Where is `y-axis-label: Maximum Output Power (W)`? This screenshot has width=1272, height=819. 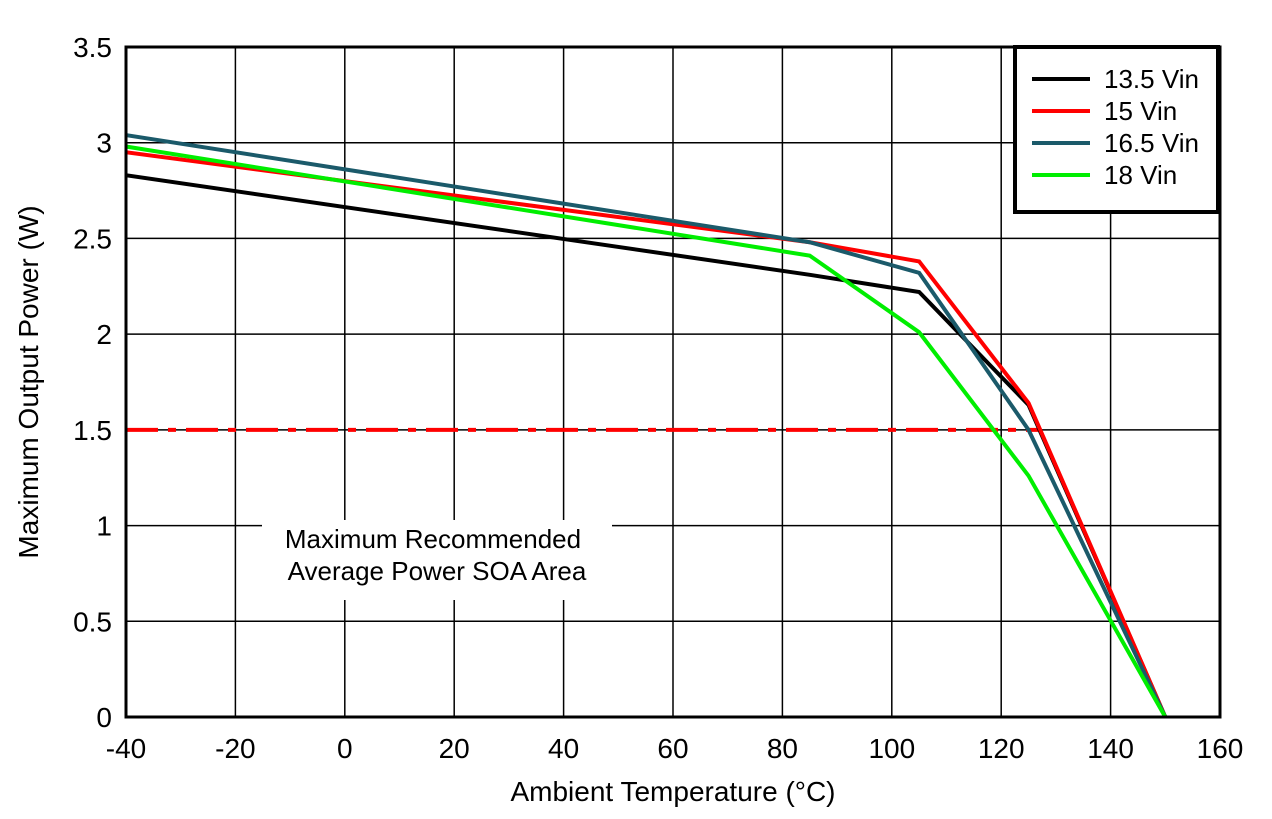 y-axis-label: Maximum Output Power (W) is located at coordinates (28, 381).